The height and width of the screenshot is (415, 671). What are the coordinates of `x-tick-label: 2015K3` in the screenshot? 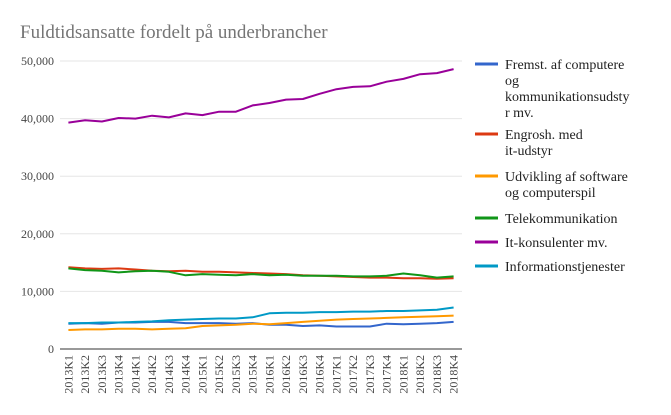 It's located at (236, 374).